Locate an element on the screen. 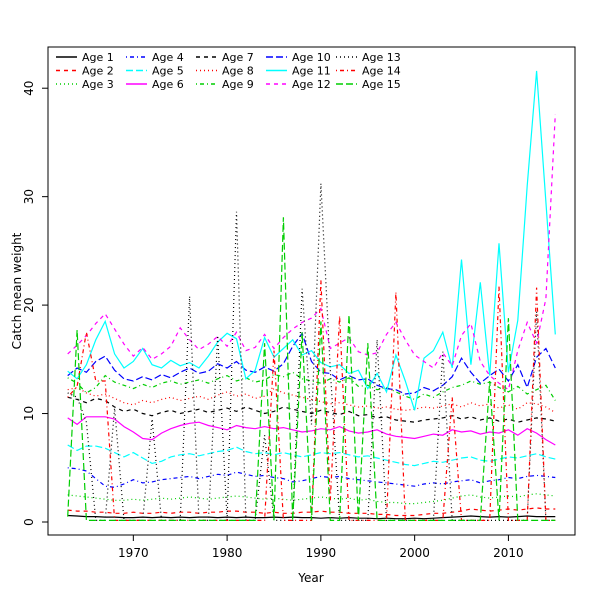 This screenshot has width=600, height=600. legend-item-age-6: Age 6 is located at coordinates (155, 84).